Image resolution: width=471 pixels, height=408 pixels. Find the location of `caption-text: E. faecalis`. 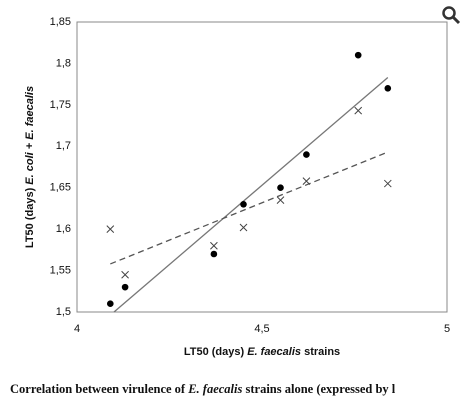

caption-text: E. faecalis is located at coordinates (215, 389).